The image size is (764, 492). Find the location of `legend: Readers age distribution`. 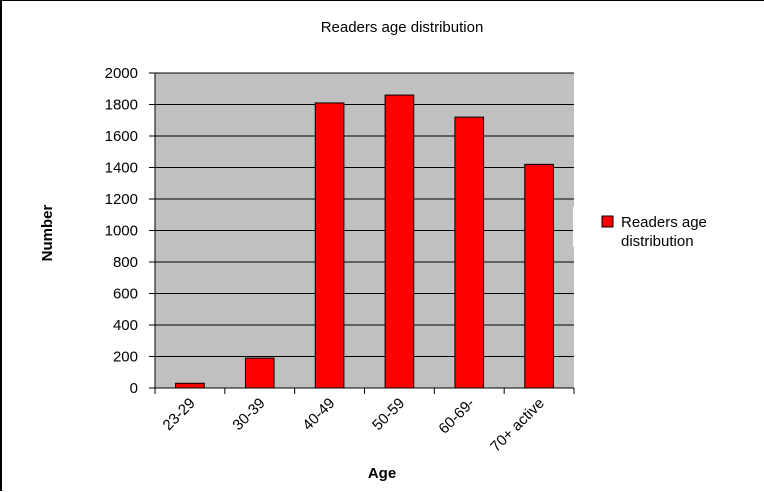

legend: Readers age distribution is located at coordinates (665, 228).